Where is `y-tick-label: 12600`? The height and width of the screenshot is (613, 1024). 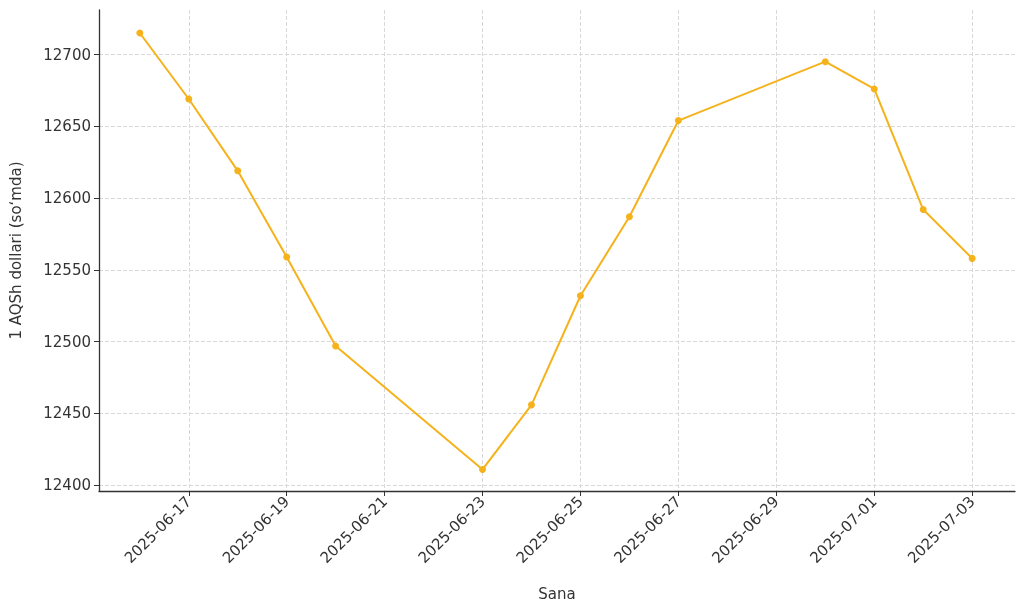 y-tick-label: 12600 is located at coordinates (67, 198).